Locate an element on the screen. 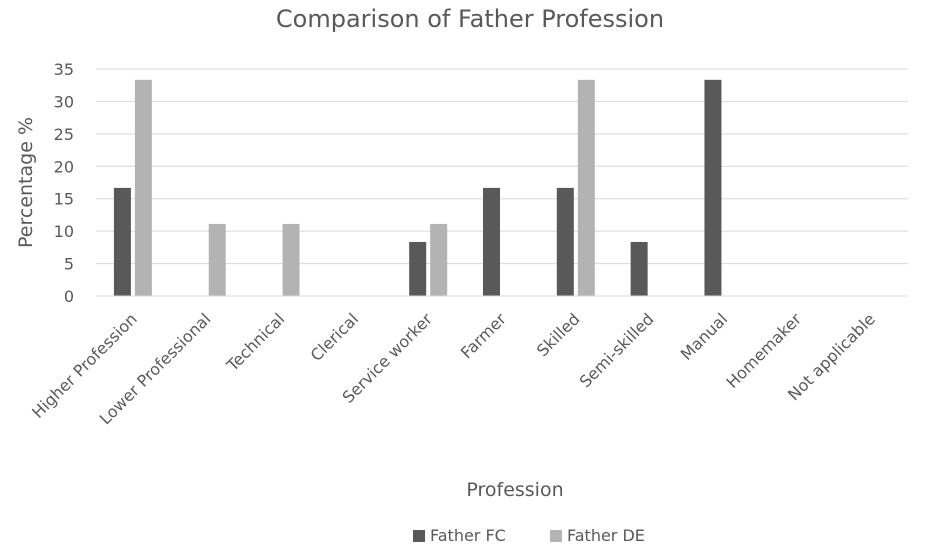 Image resolution: width=930 pixels, height=554 pixels. x-tick-label: Manual is located at coordinates (704, 336).